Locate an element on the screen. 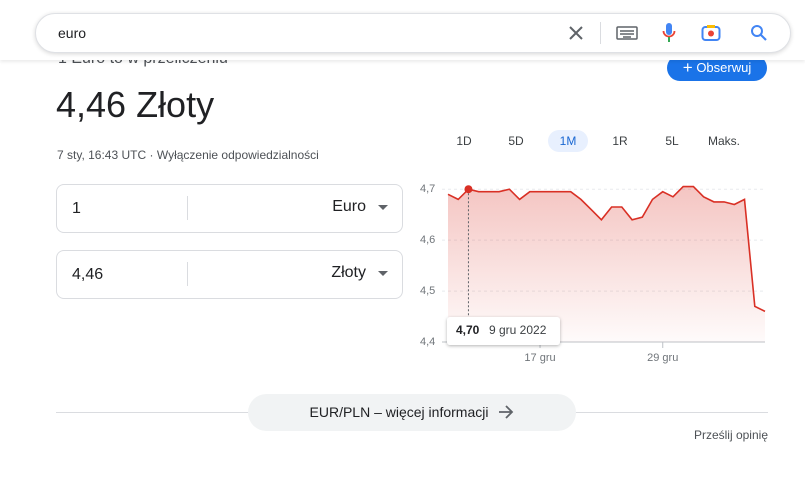 This screenshot has width=805, height=478. hover-point is located at coordinates (468, 189).